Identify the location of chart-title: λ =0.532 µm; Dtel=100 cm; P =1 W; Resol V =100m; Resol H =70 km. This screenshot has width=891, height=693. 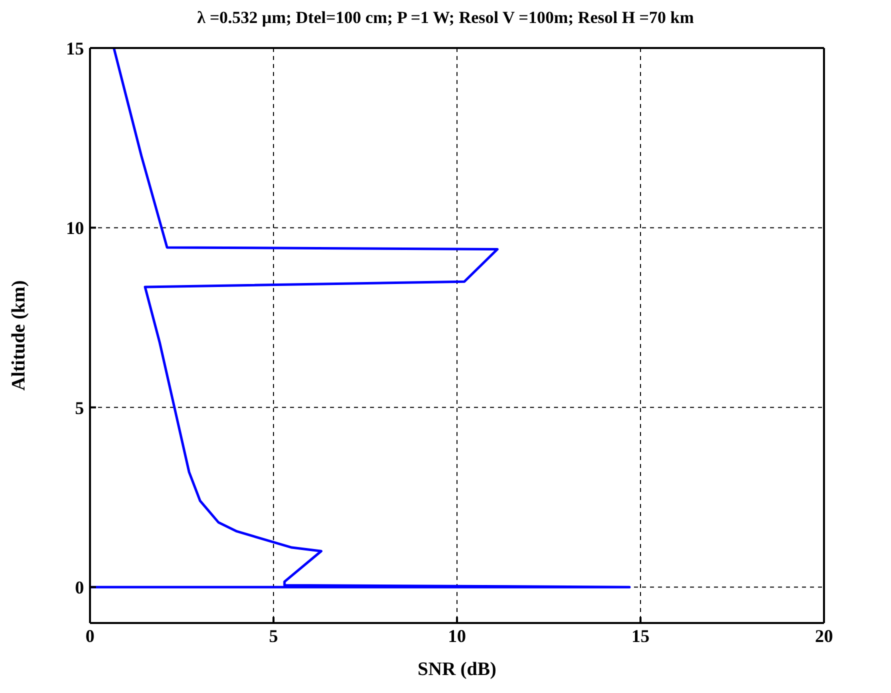
(445, 18).